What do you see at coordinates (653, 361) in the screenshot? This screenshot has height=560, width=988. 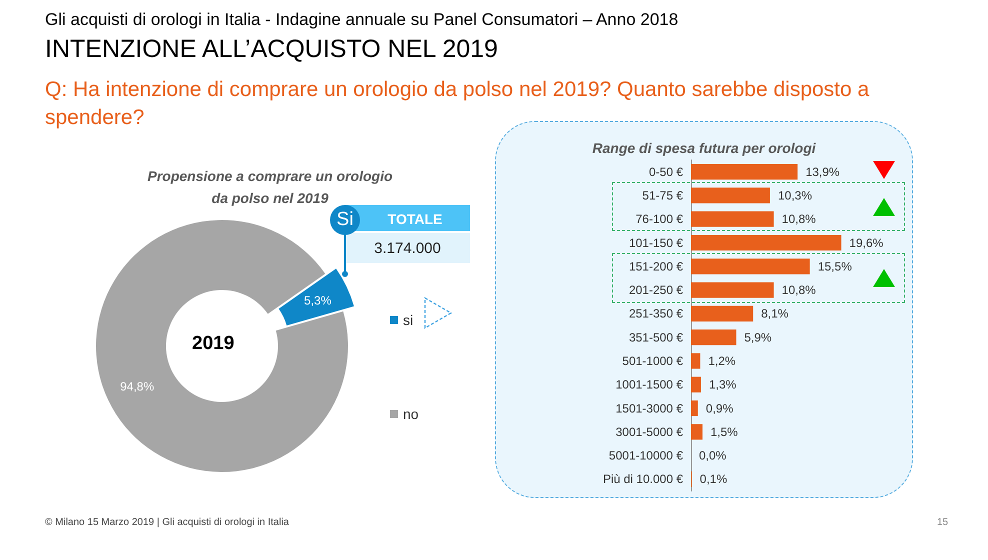 I see `y-tick-label: 501-1000 €` at bounding box center [653, 361].